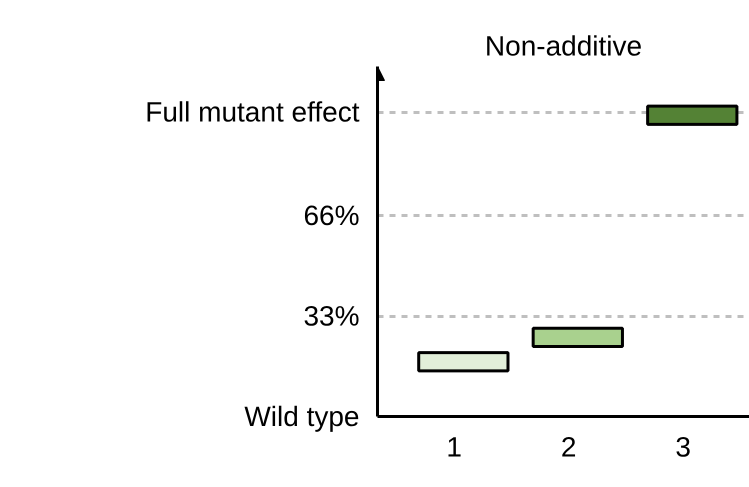 The width and height of the screenshot is (749, 487). I want to click on x-tick-label: 1, so click(454, 447).